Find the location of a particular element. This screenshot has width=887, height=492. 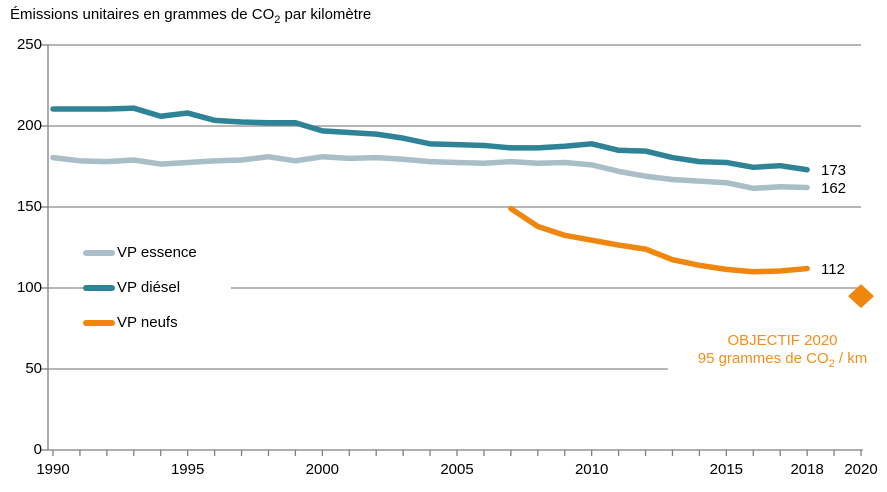

legend-label-essence: VP essence is located at coordinates (157, 252).